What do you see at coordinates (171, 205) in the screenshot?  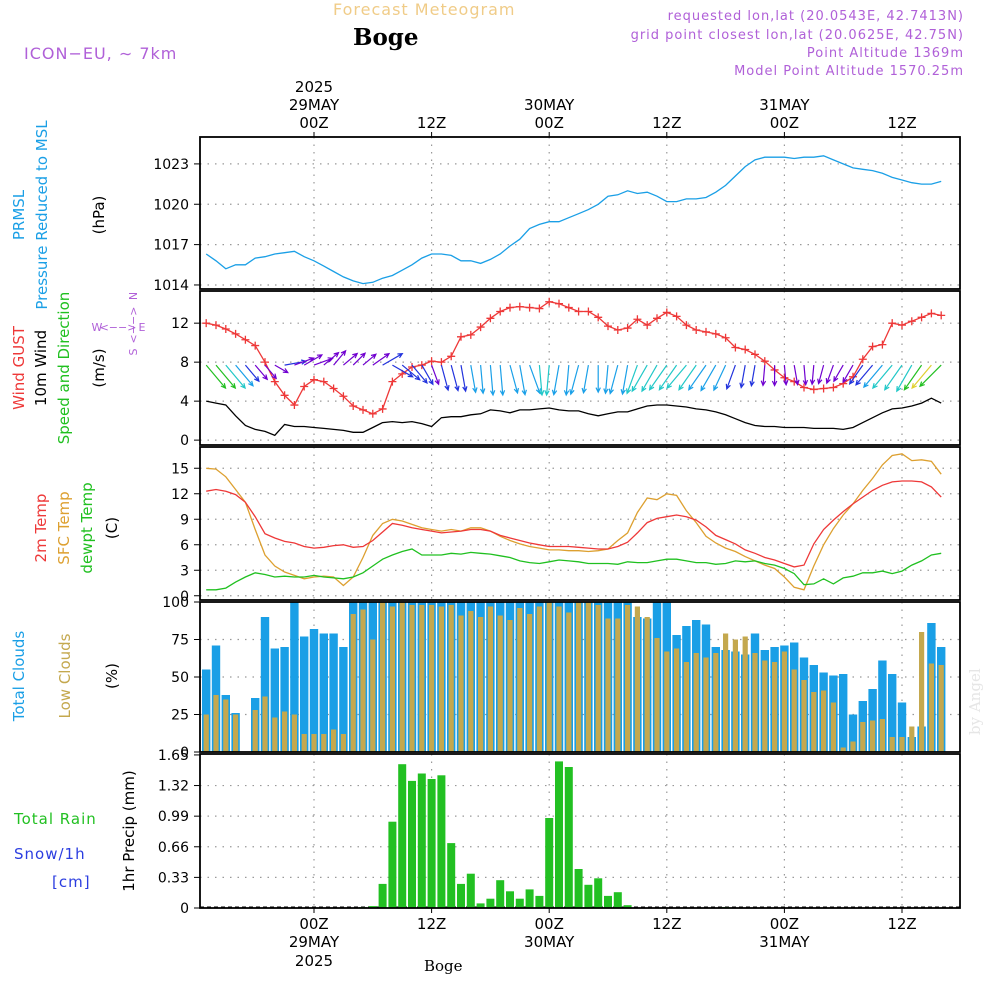 I see `ytick-label: 1020` at bounding box center [171, 205].